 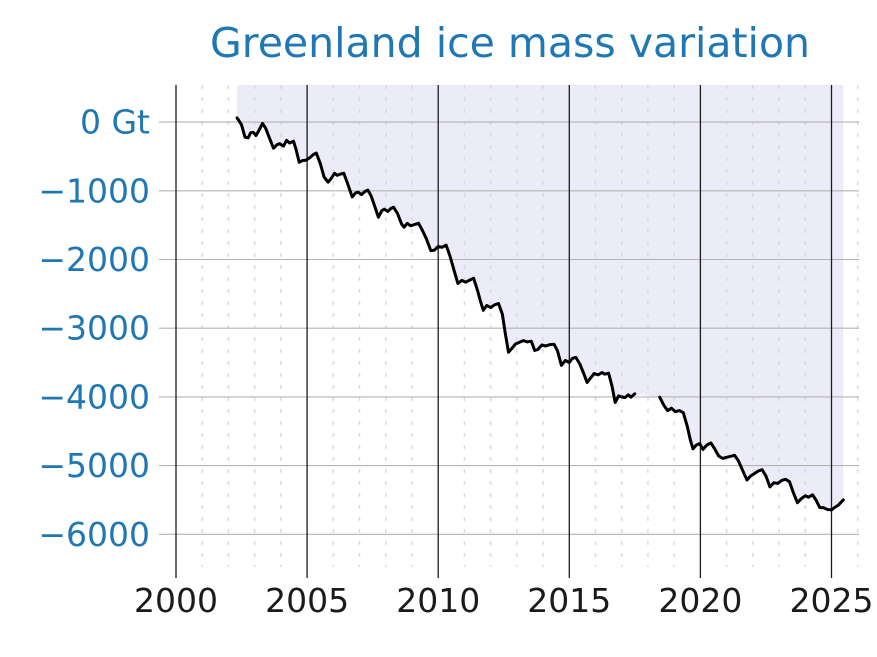 I want to click on x-tick-label: 2020, so click(x=700, y=600).